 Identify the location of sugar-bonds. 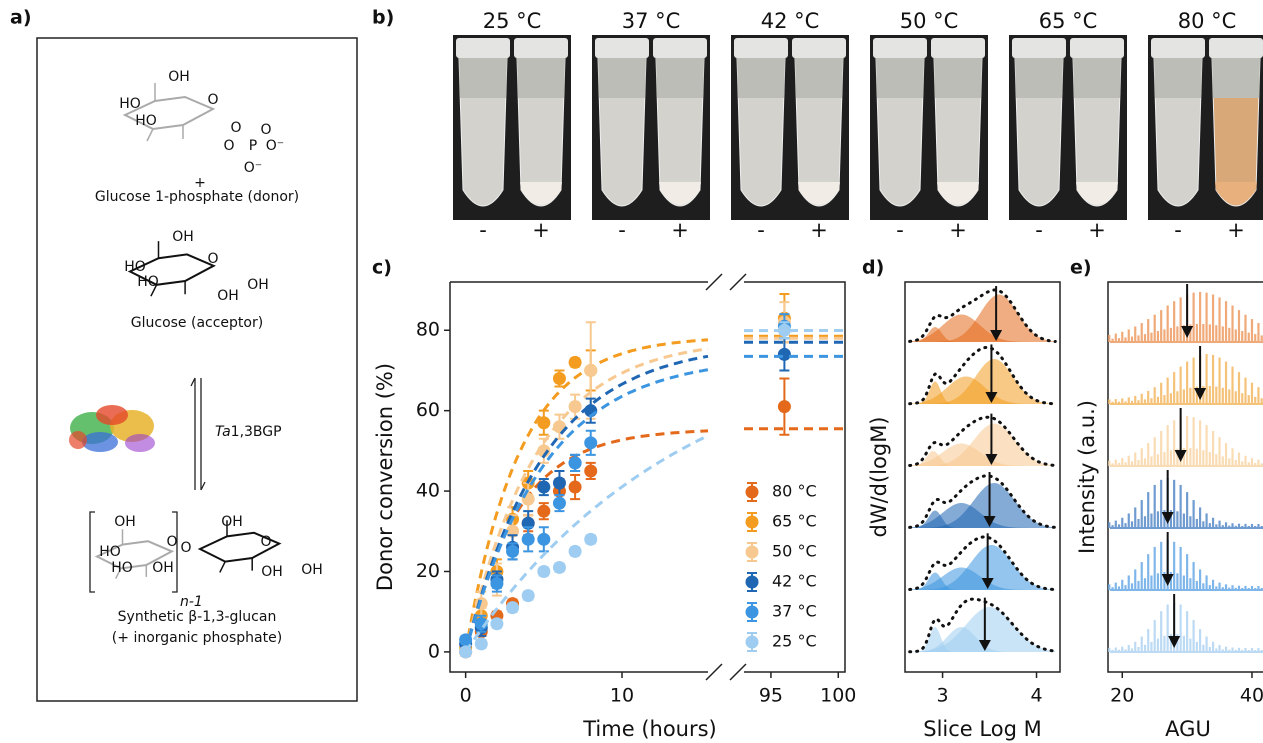
(168, 269).